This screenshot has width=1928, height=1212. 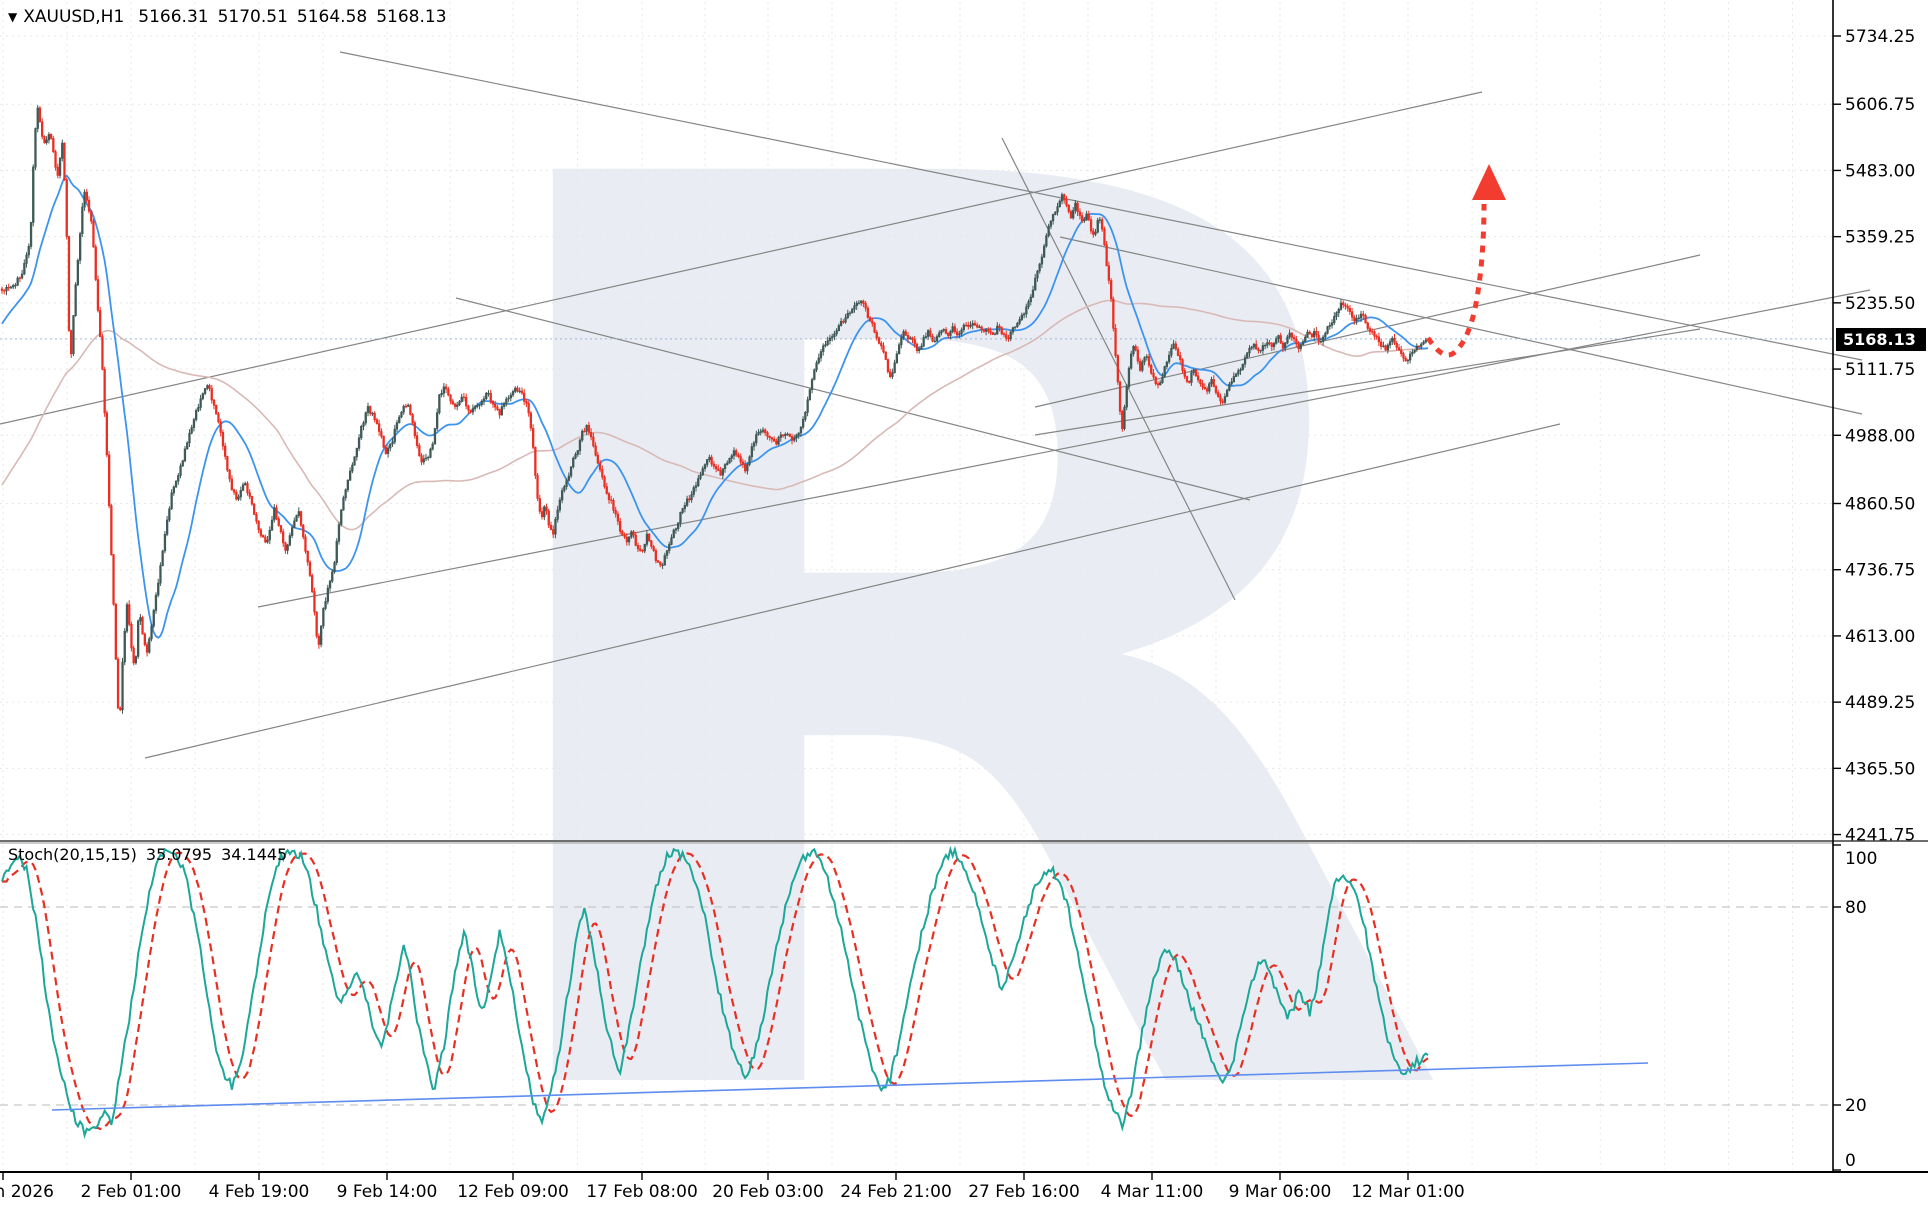 What do you see at coordinates (27, 1192) in the screenshot?
I see `time-scale-label: 28 Jan 2026` at bounding box center [27, 1192].